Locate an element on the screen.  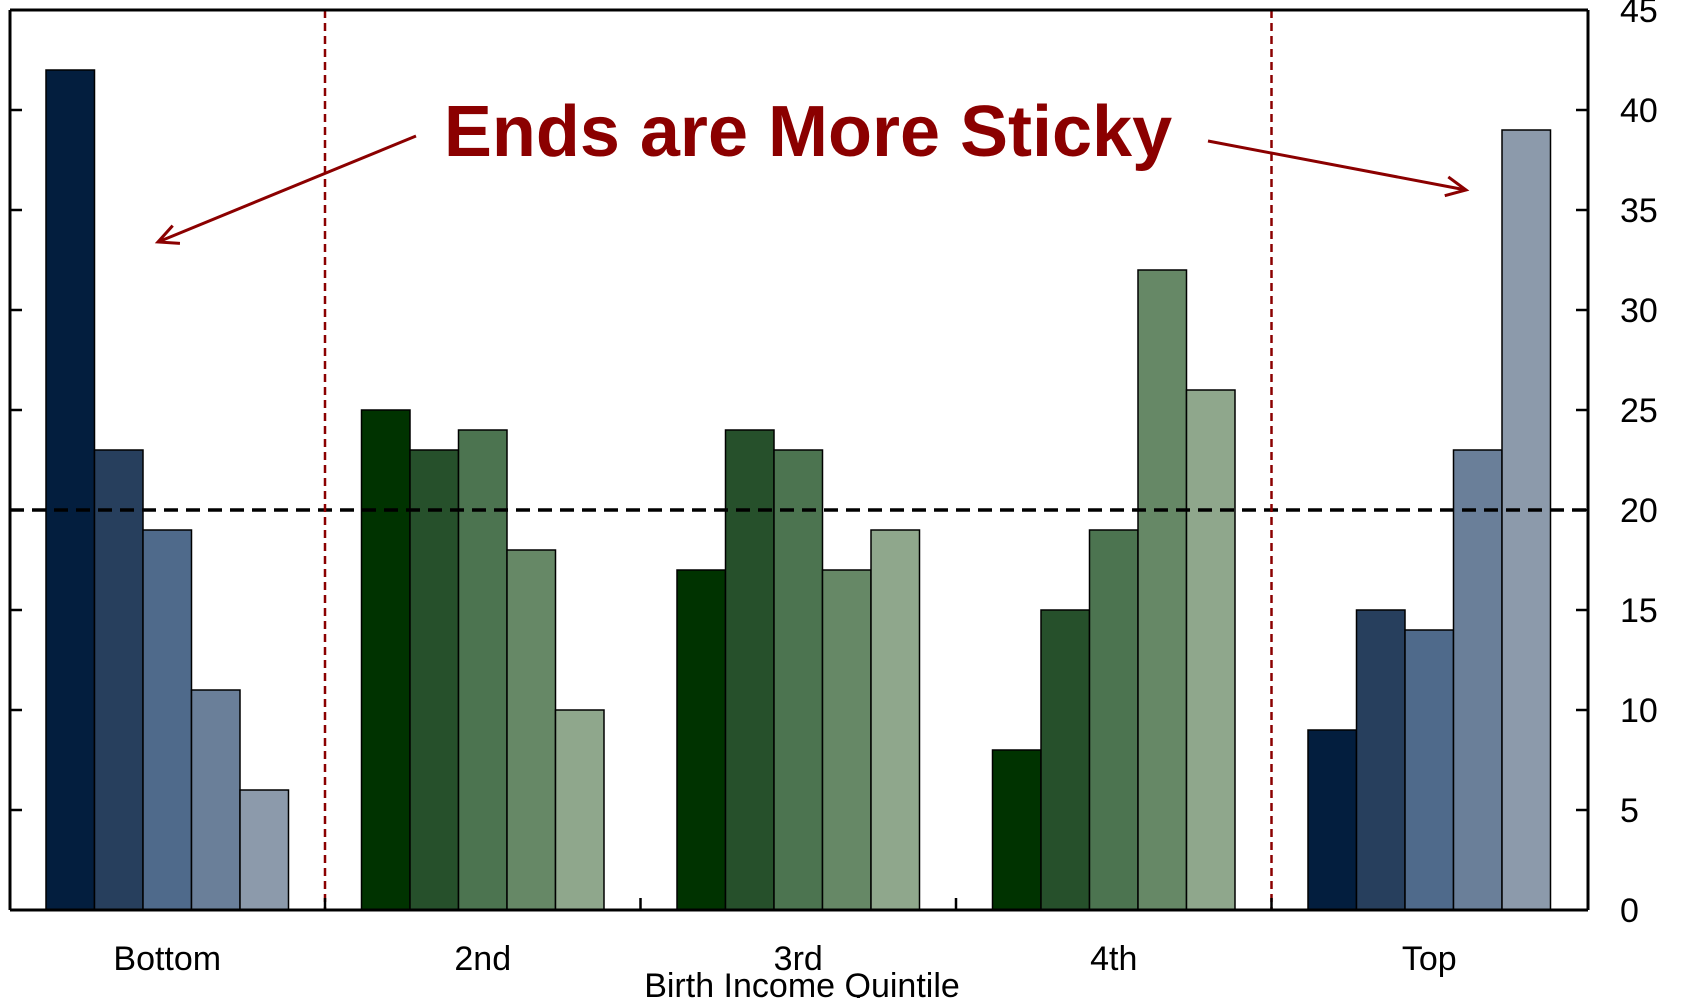
annotation-arrow-right-shaft is located at coordinates (1337, 165).